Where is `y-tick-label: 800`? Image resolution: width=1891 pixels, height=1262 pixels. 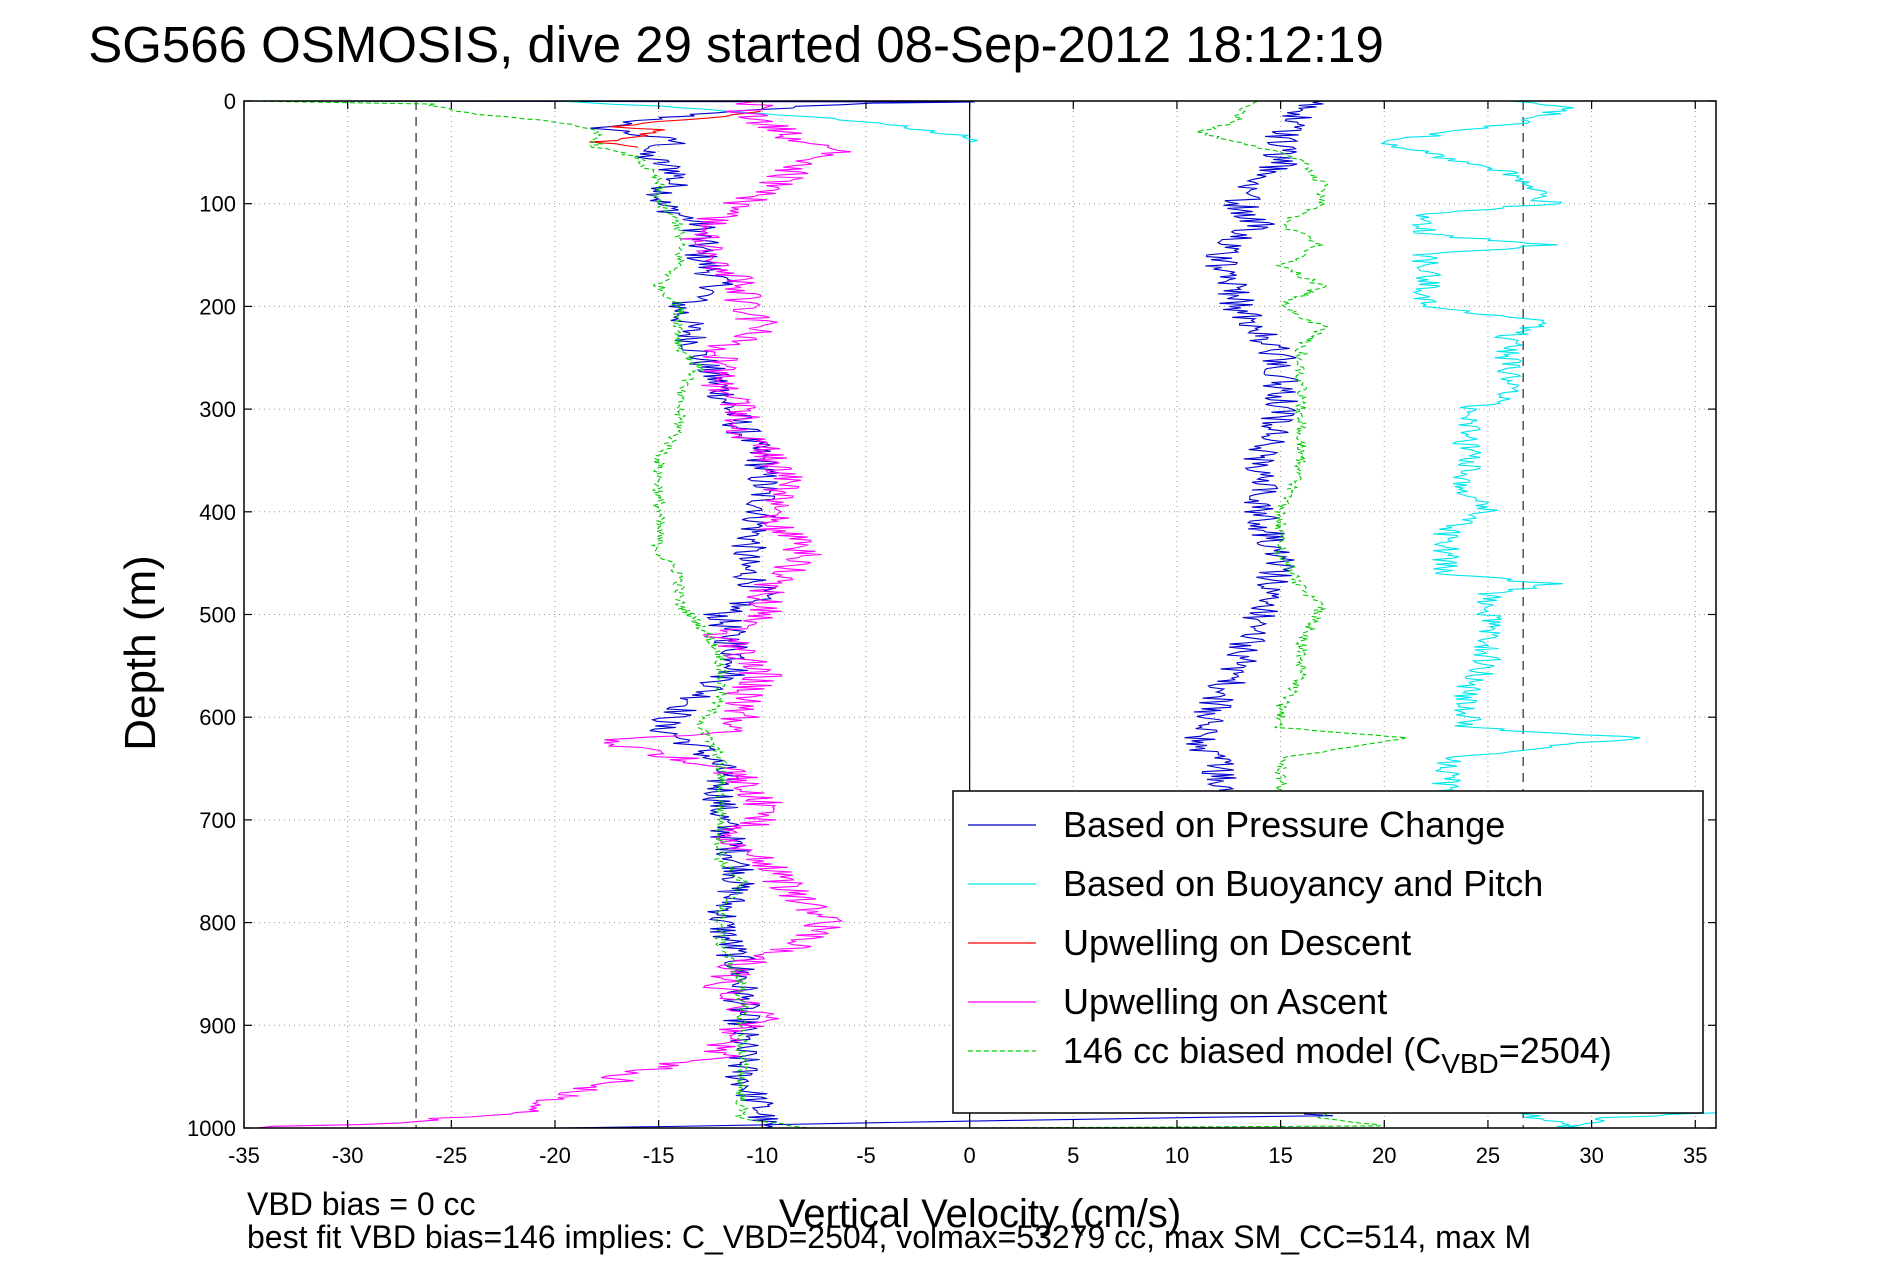
y-tick-label: 800 is located at coordinates (217, 923).